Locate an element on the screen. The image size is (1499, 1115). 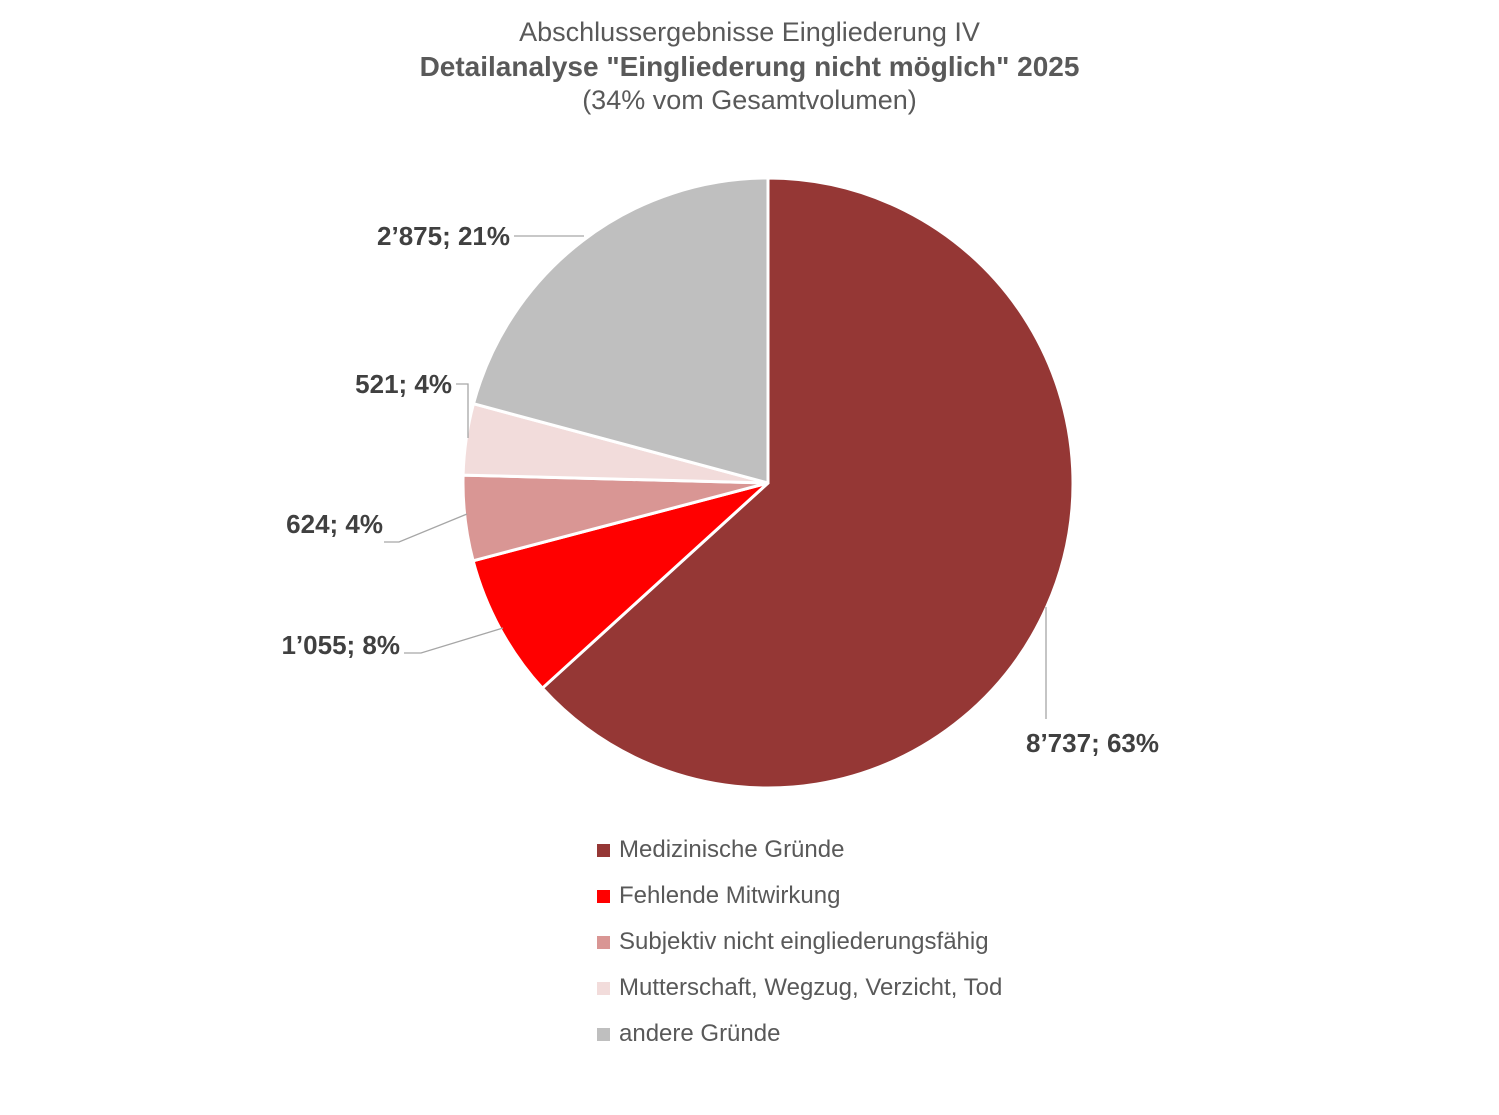
legend-swatch-fehlende-mitwirkung is located at coordinates (603, 896).